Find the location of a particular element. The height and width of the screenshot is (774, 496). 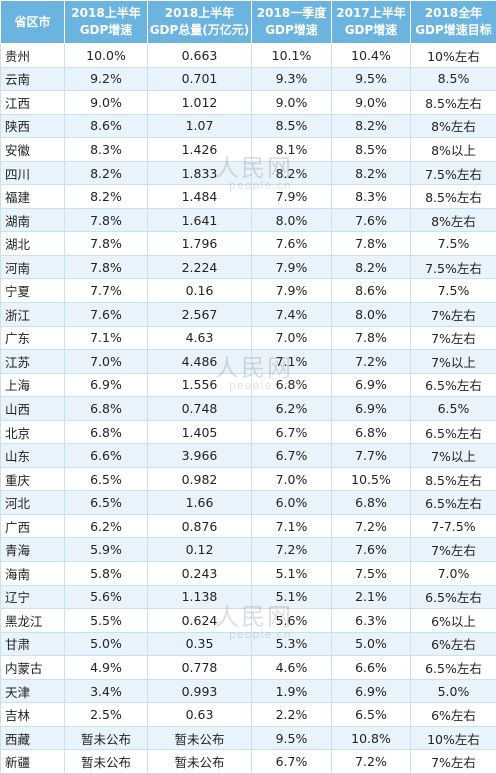

value-cell: 5.0% is located at coordinates (371, 644).